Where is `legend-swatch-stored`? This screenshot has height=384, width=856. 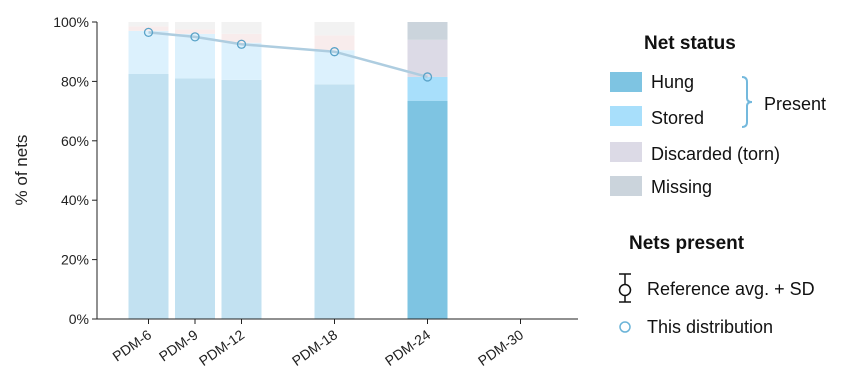
legend-swatch-stored is located at coordinates (626, 116).